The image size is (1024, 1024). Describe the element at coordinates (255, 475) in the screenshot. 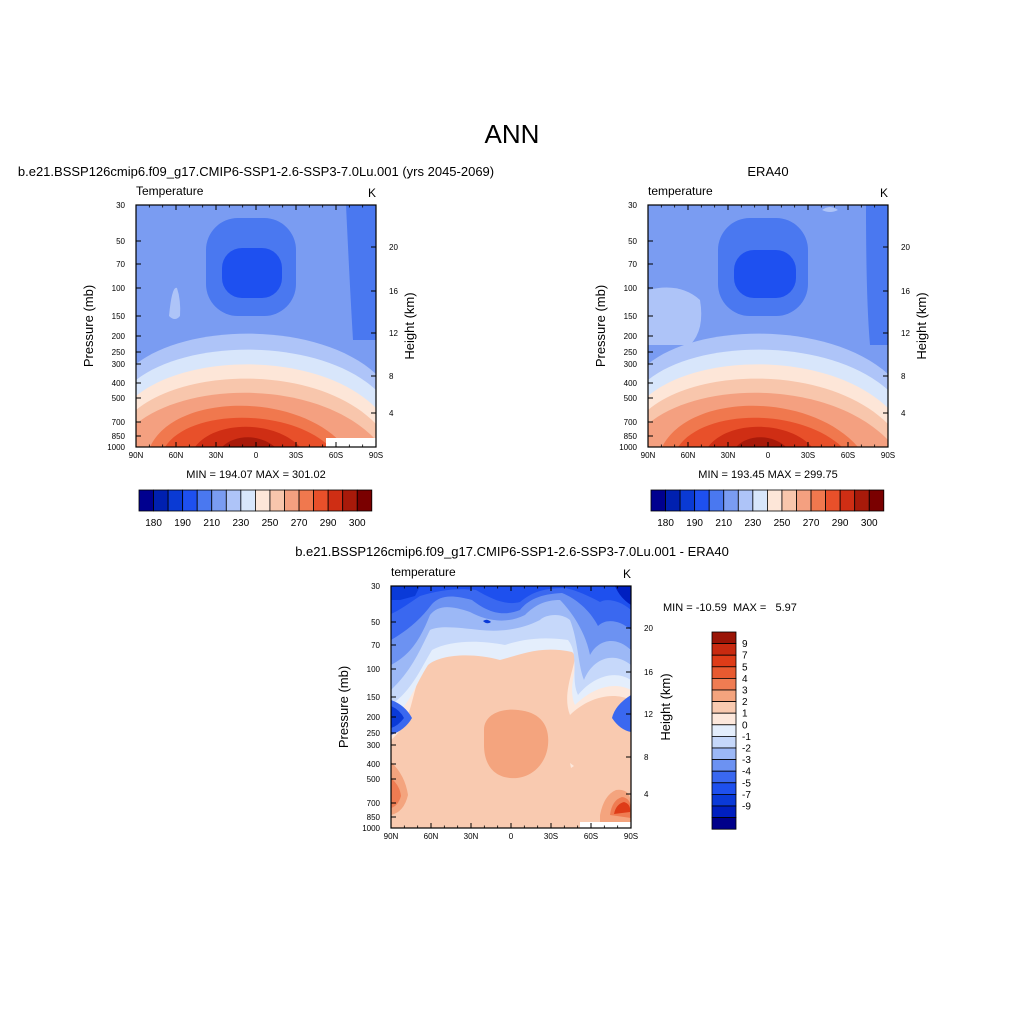

I see `min-max-stats: MIN = 194.07 MAX = 301.02` at that location.